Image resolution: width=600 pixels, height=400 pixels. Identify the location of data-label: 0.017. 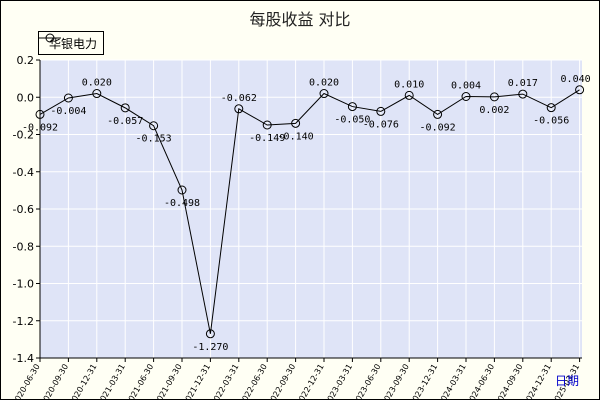
(523, 83).